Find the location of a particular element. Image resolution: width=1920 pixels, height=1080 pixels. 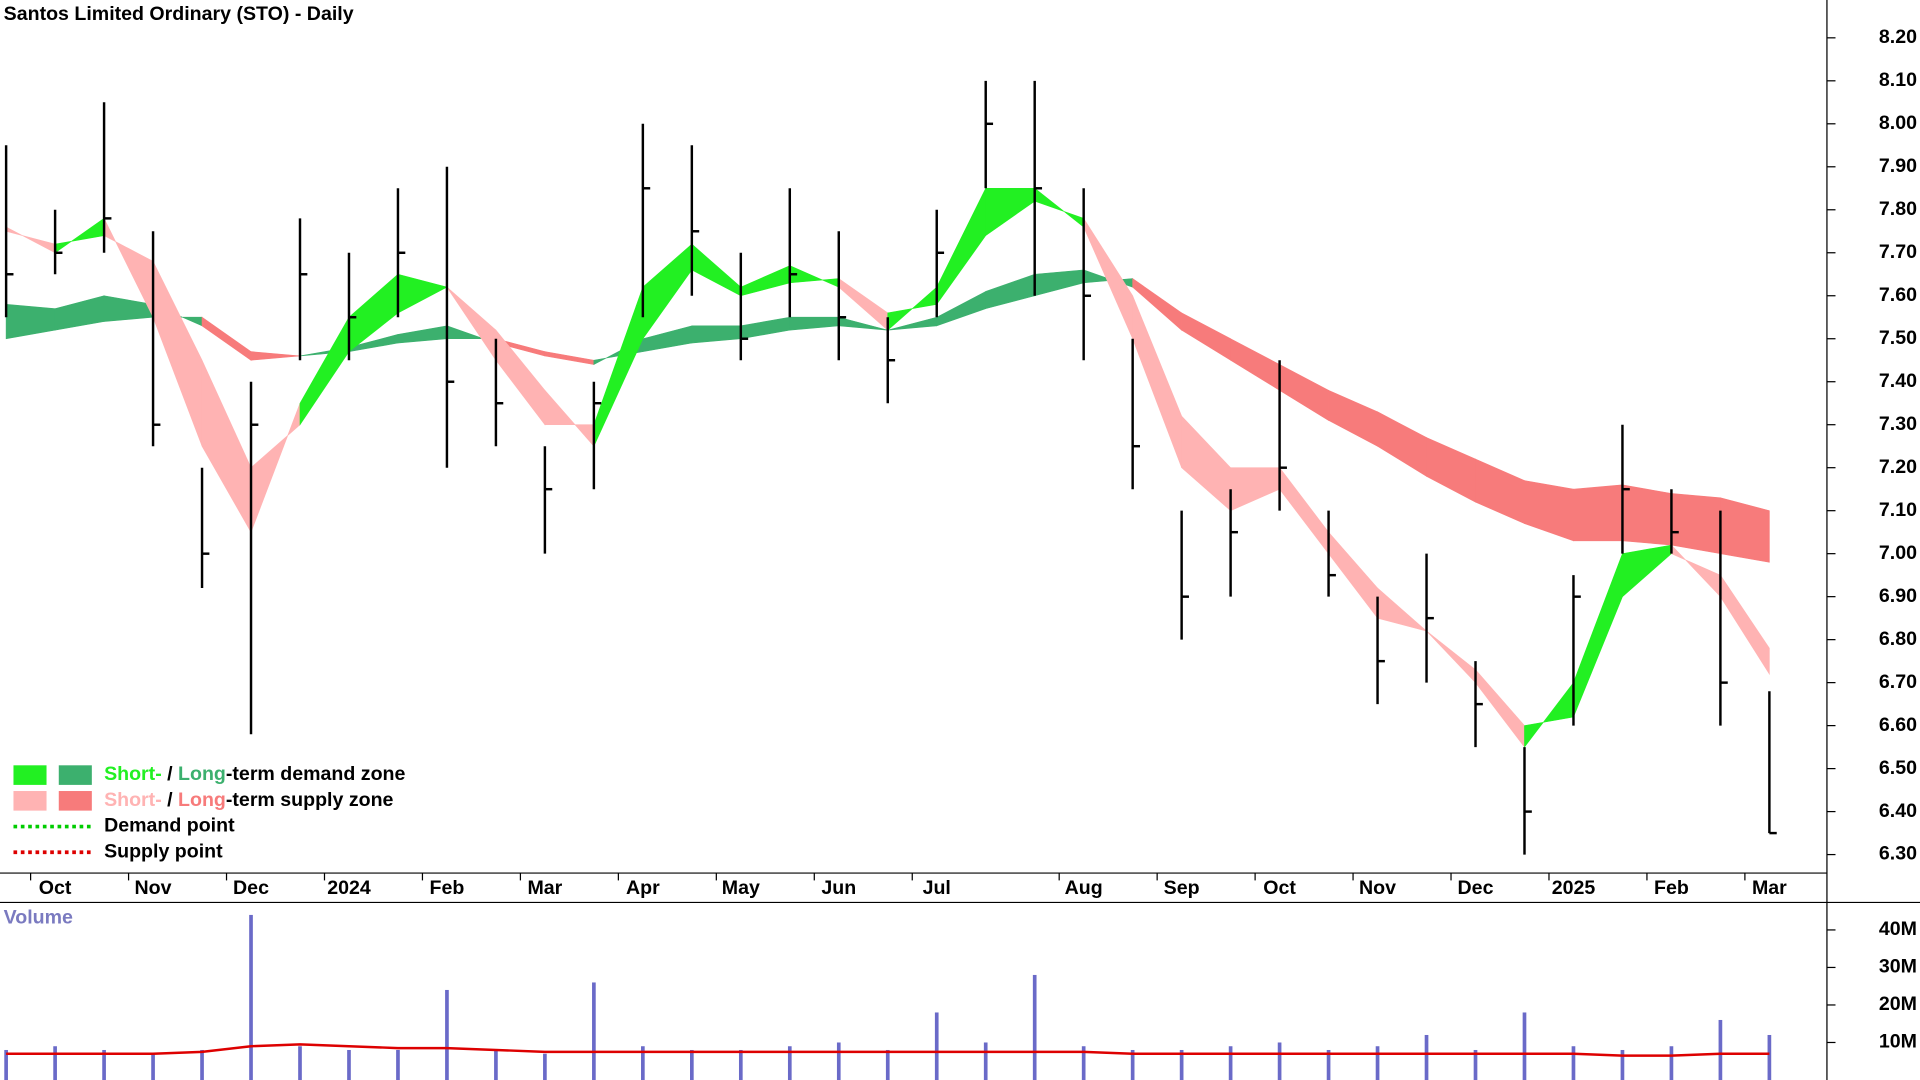

volume-title: Volume is located at coordinates (38, 918).